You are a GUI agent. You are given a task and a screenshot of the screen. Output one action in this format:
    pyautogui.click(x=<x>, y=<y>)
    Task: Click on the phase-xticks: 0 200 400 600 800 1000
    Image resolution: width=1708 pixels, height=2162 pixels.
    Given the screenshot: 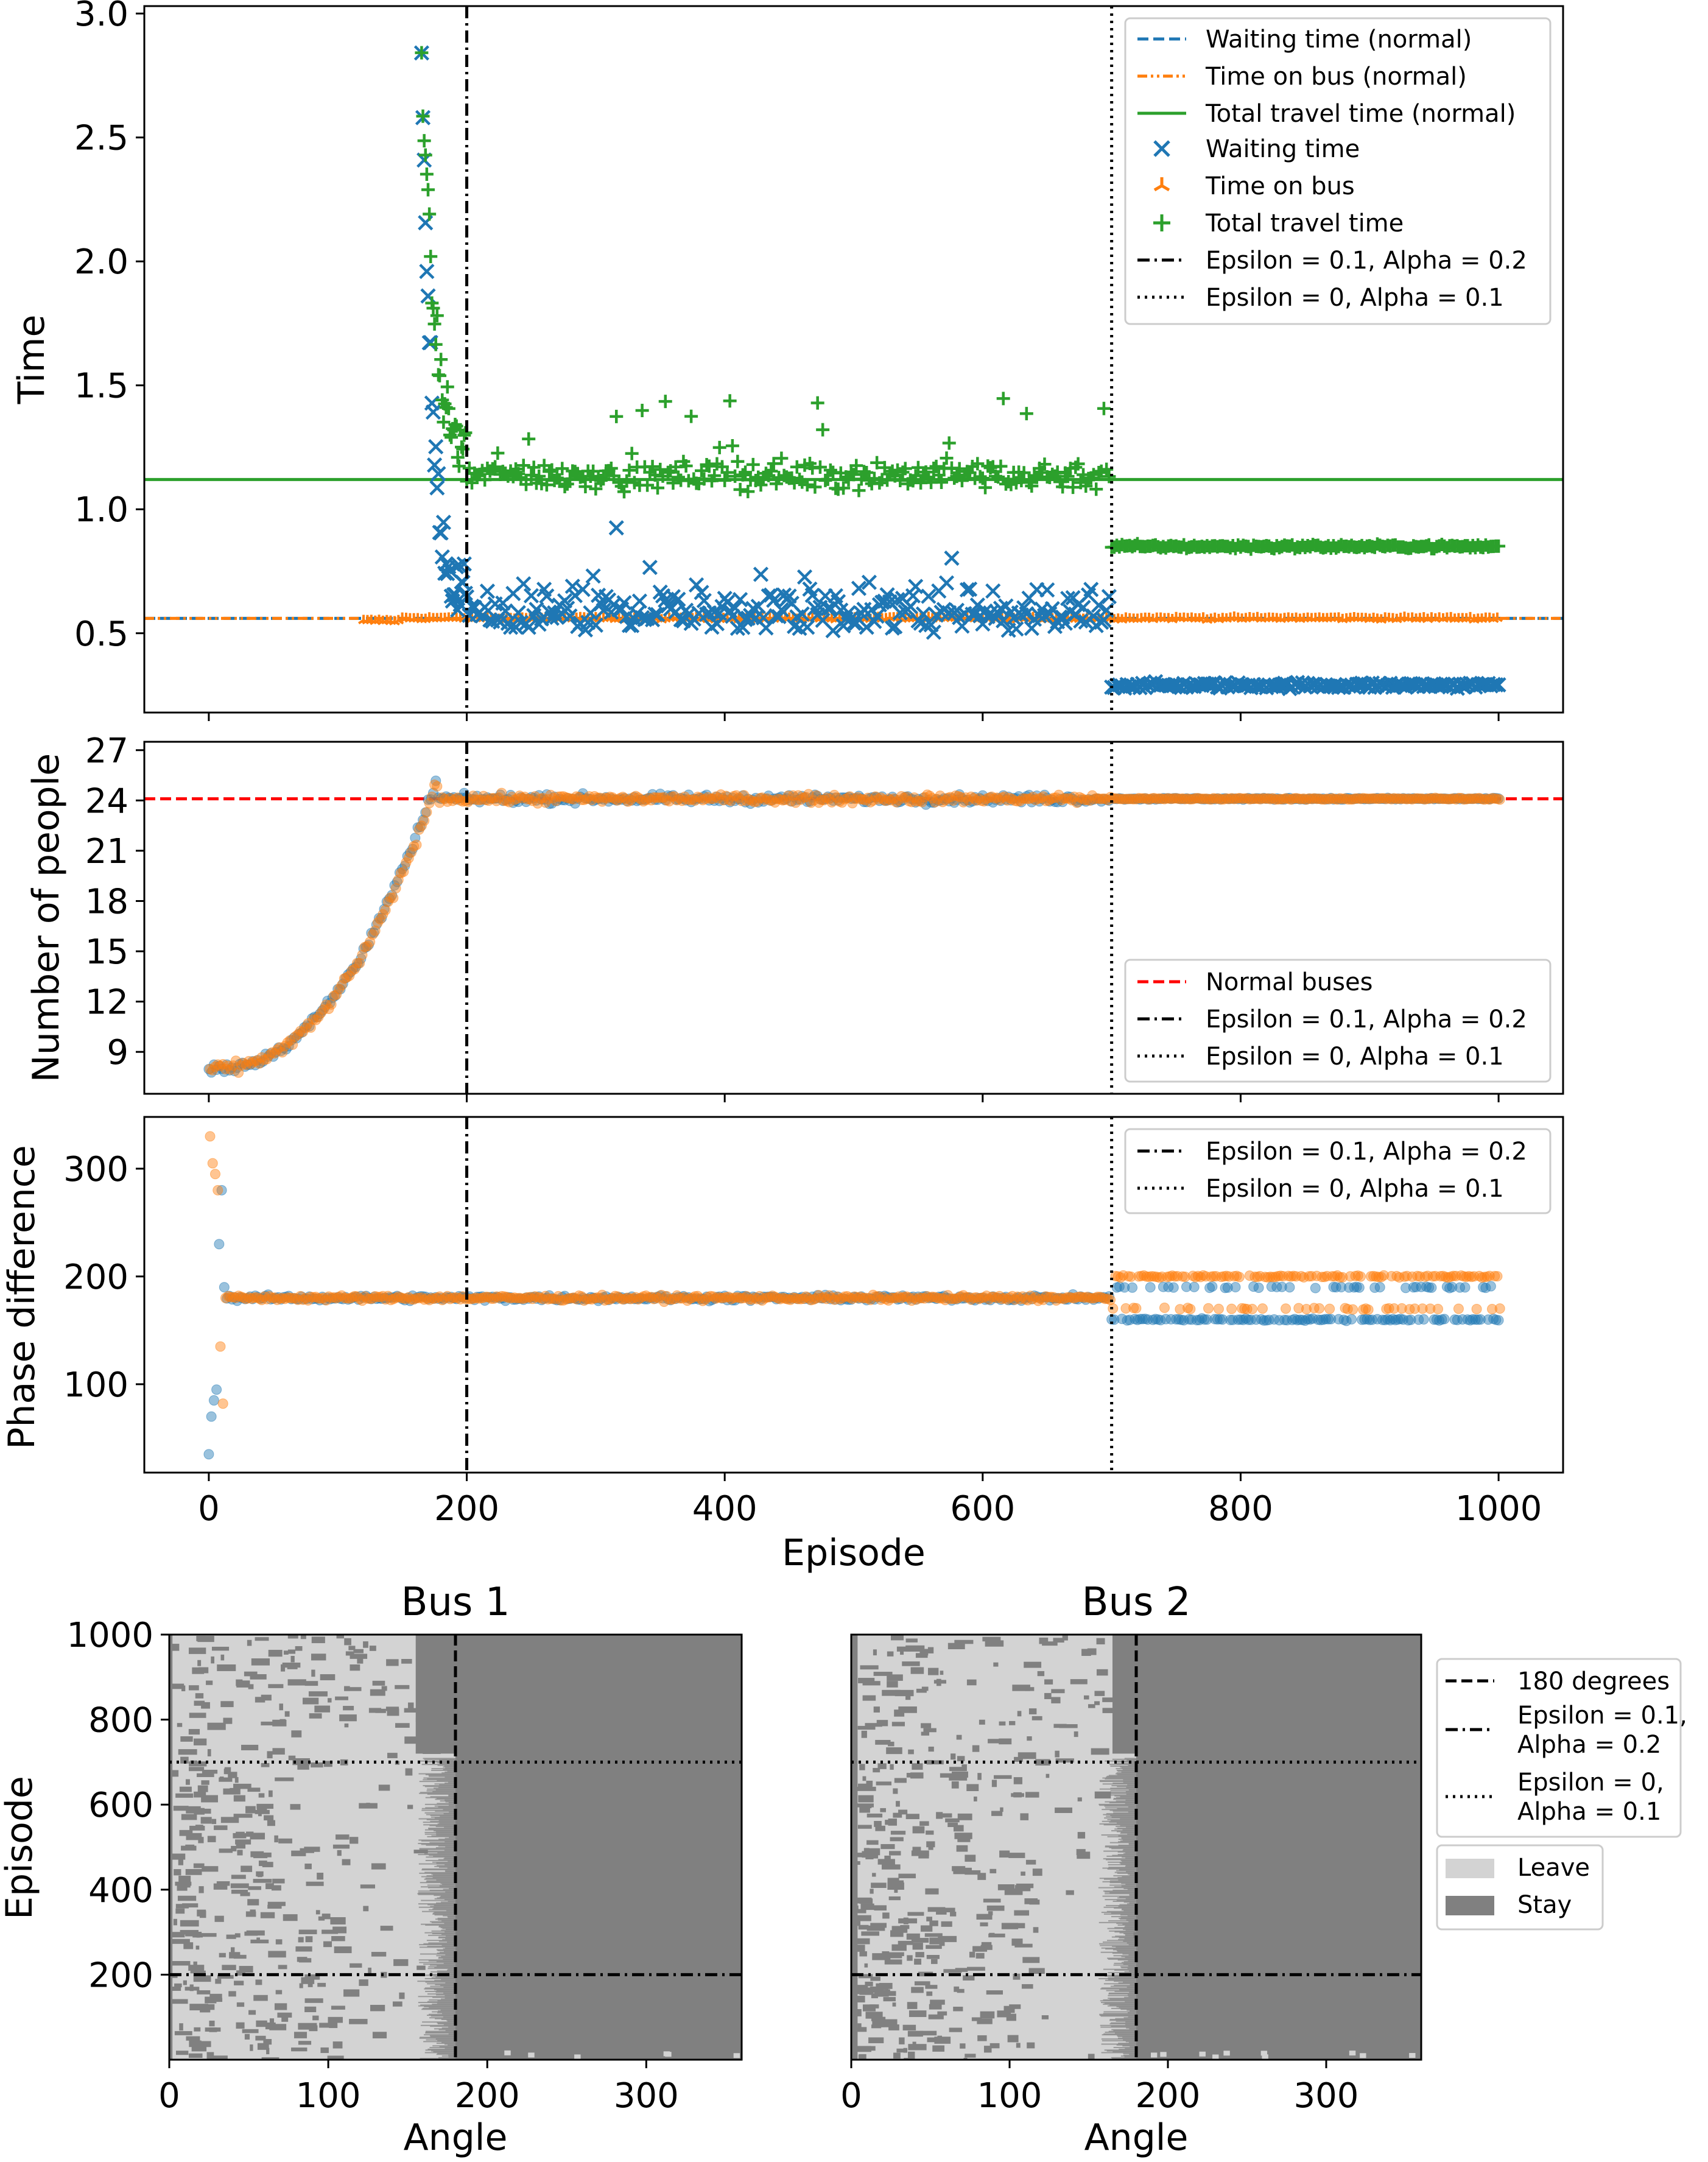 What is the action you would take?
    pyautogui.click(x=870, y=1501)
    